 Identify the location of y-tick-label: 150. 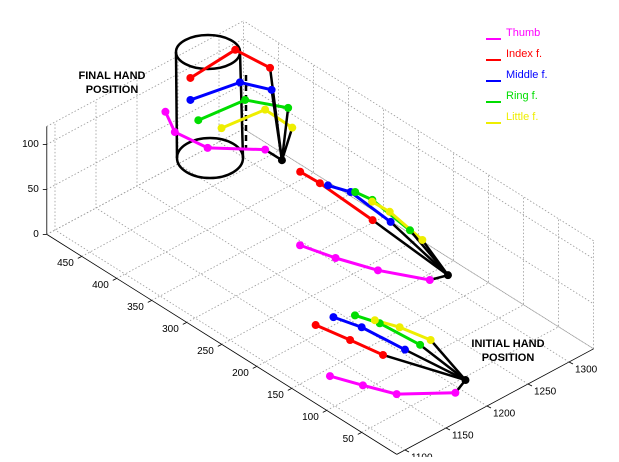
(275, 395).